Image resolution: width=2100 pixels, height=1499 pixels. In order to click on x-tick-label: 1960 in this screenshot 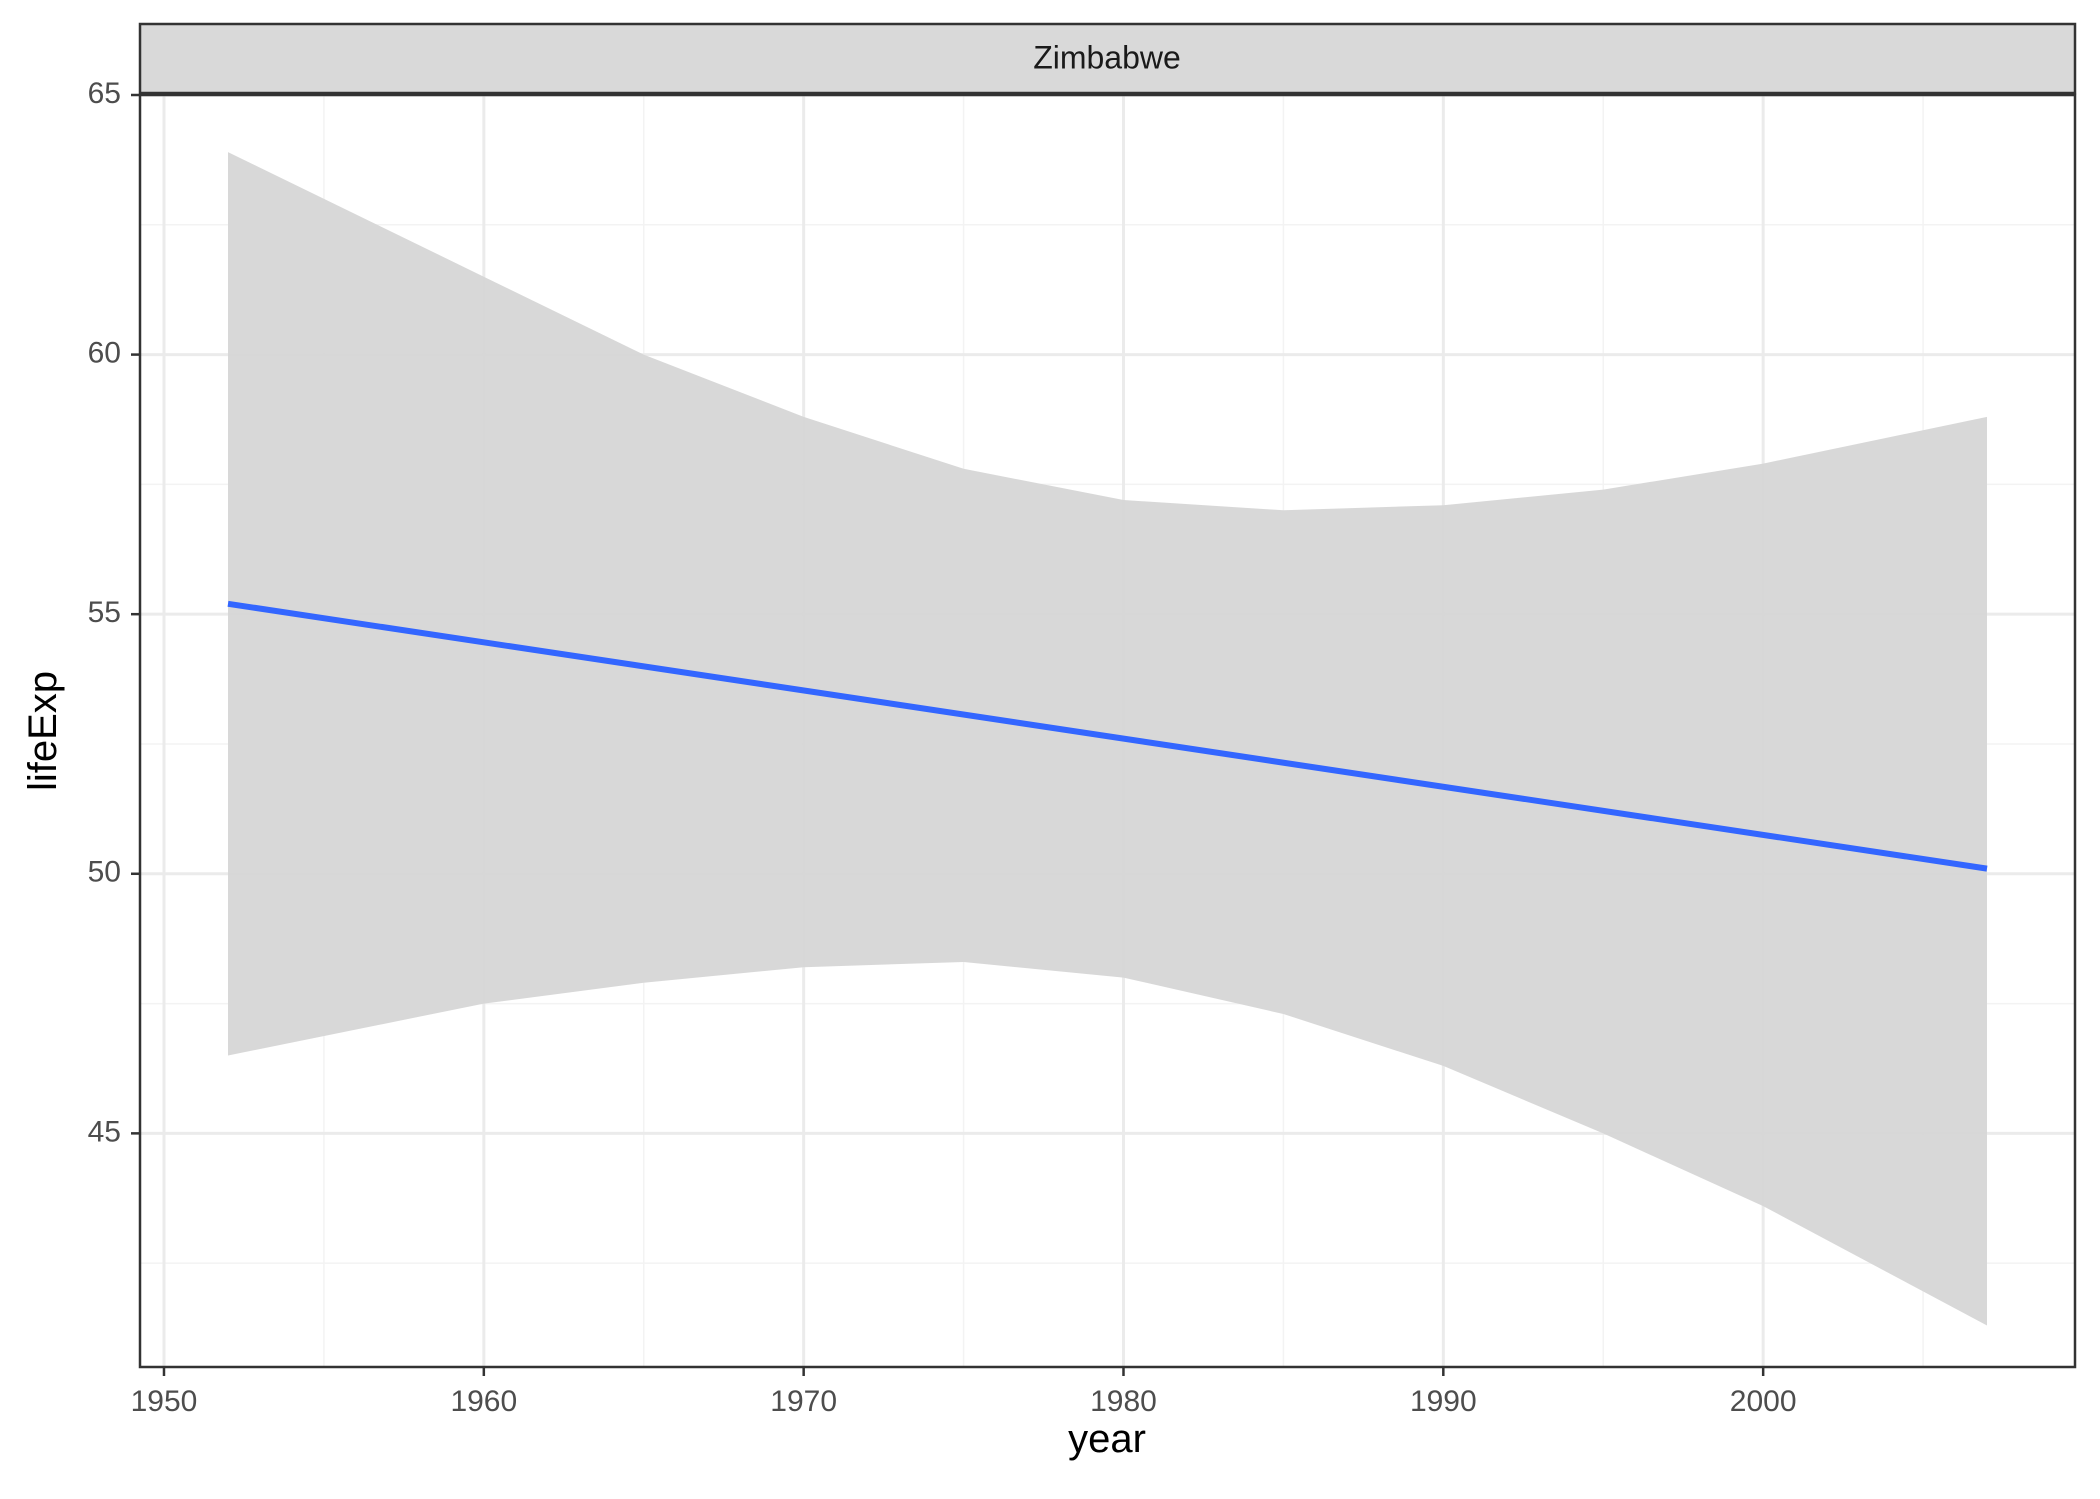, I will do `click(483, 1401)`.